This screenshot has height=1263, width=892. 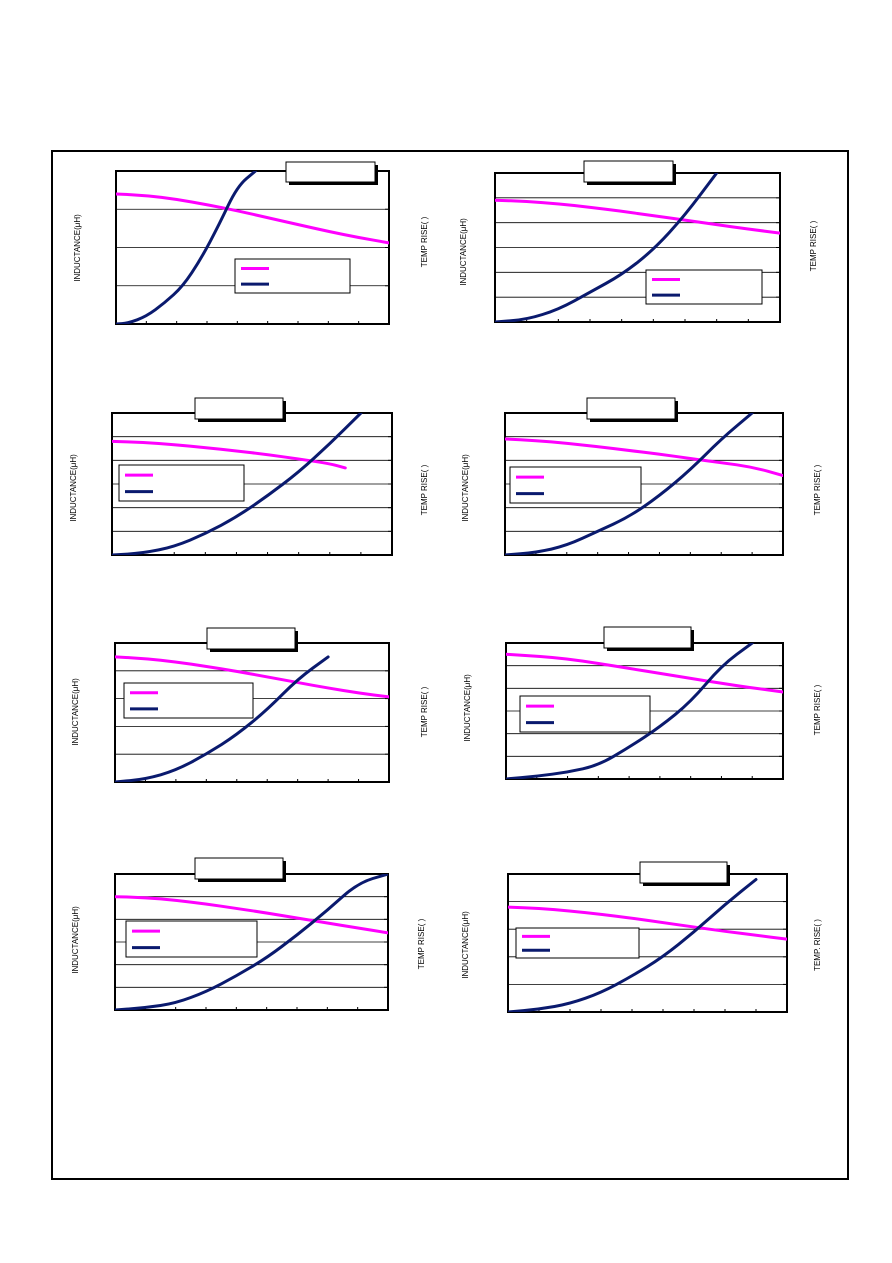 I want to click on chart-panel-5: INDUCTANCE(μH) TEMP RISE( ), so click(x=250, y=705).